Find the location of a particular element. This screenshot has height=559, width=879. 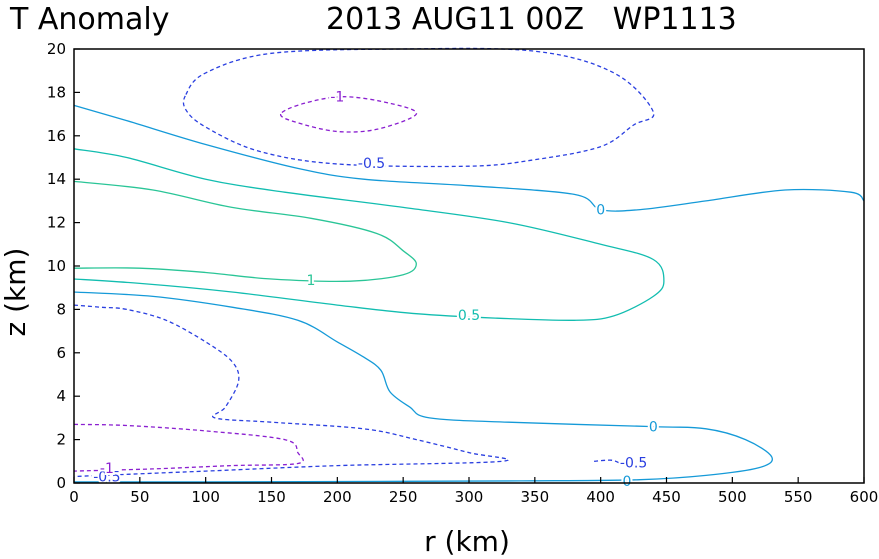

y-tick-label: 8 is located at coordinates (61, 309).